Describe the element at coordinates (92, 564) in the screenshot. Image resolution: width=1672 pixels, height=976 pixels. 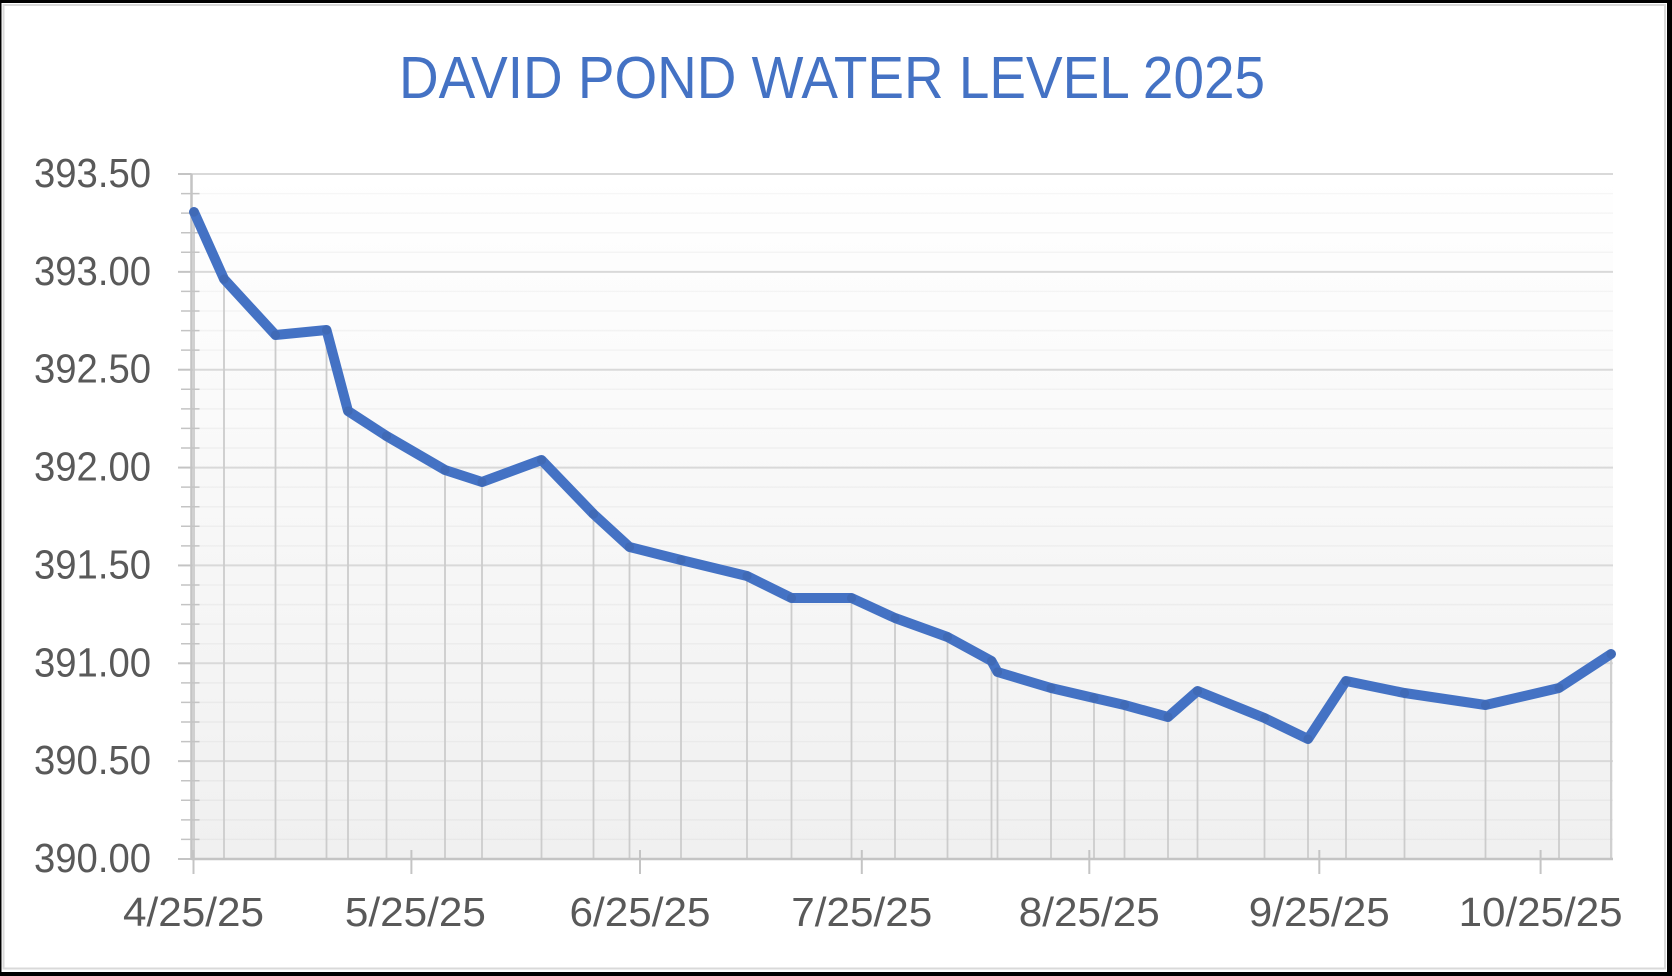
I see `svg-text: 391.50` at that location.